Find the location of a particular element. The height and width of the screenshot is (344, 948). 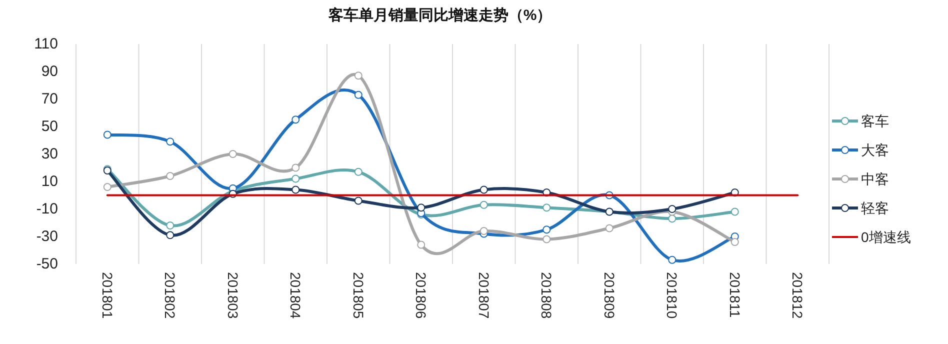

y-tick-label: 30 is located at coordinates (49, 154).